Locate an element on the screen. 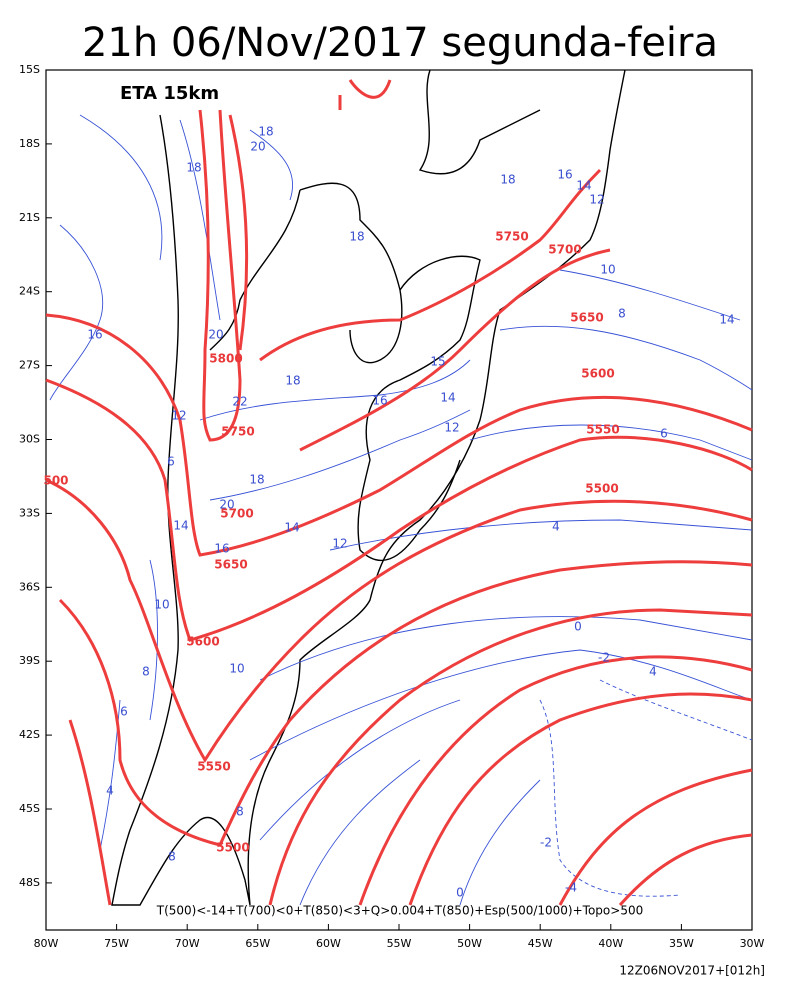 The image size is (800, 1000). longitude-label: 60W is located at coordinates (328, 943).